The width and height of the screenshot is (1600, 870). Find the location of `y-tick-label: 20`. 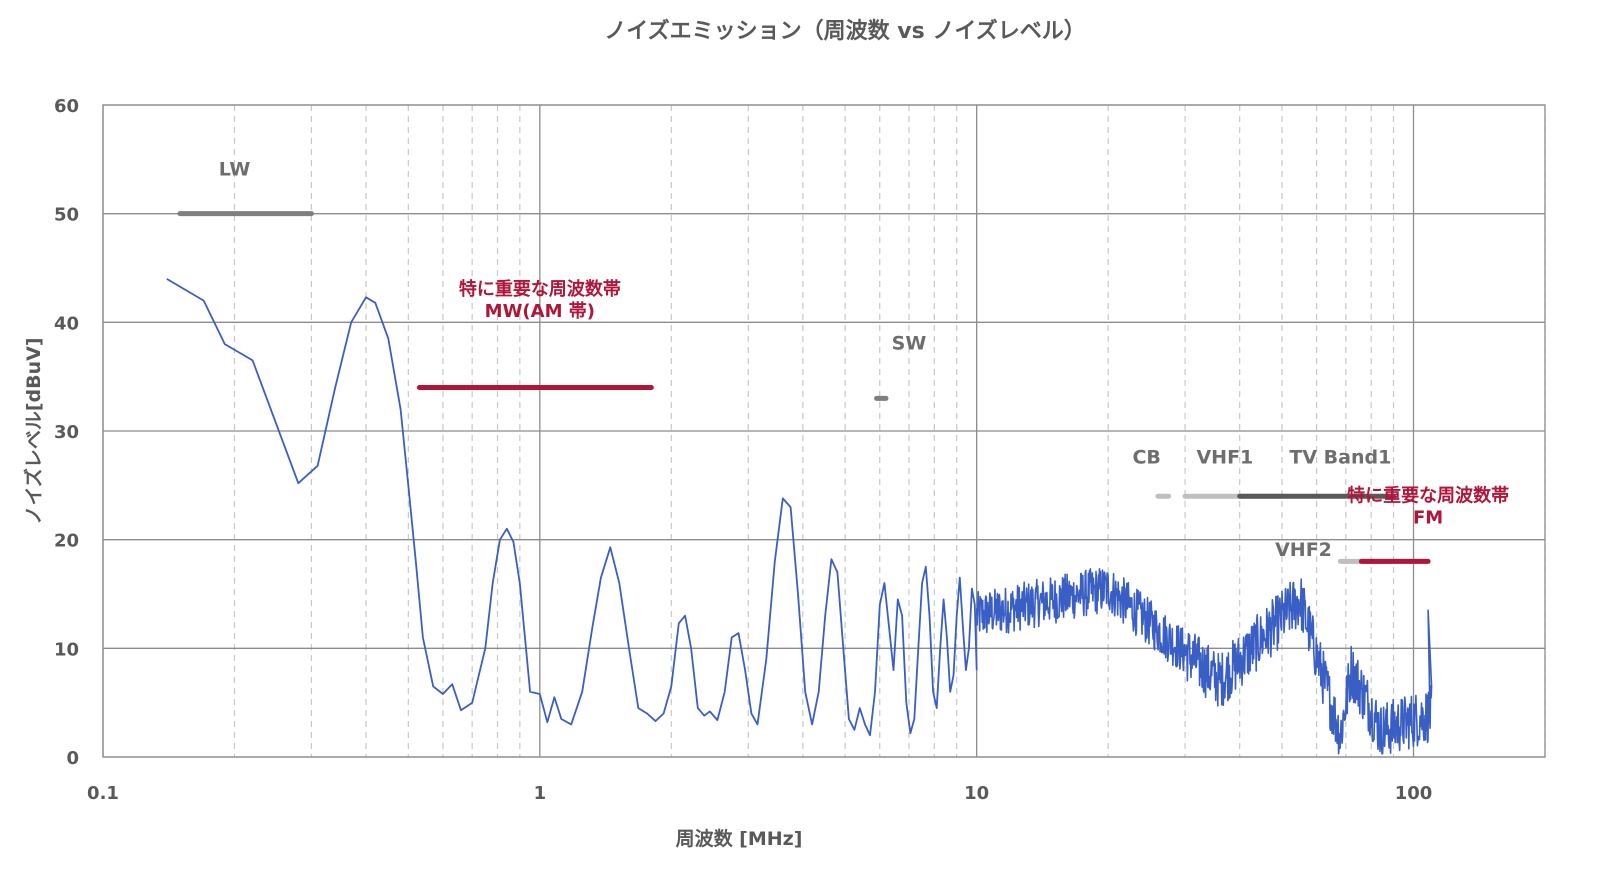

y-tick-label: 20 is located at coordinates (66, 541).